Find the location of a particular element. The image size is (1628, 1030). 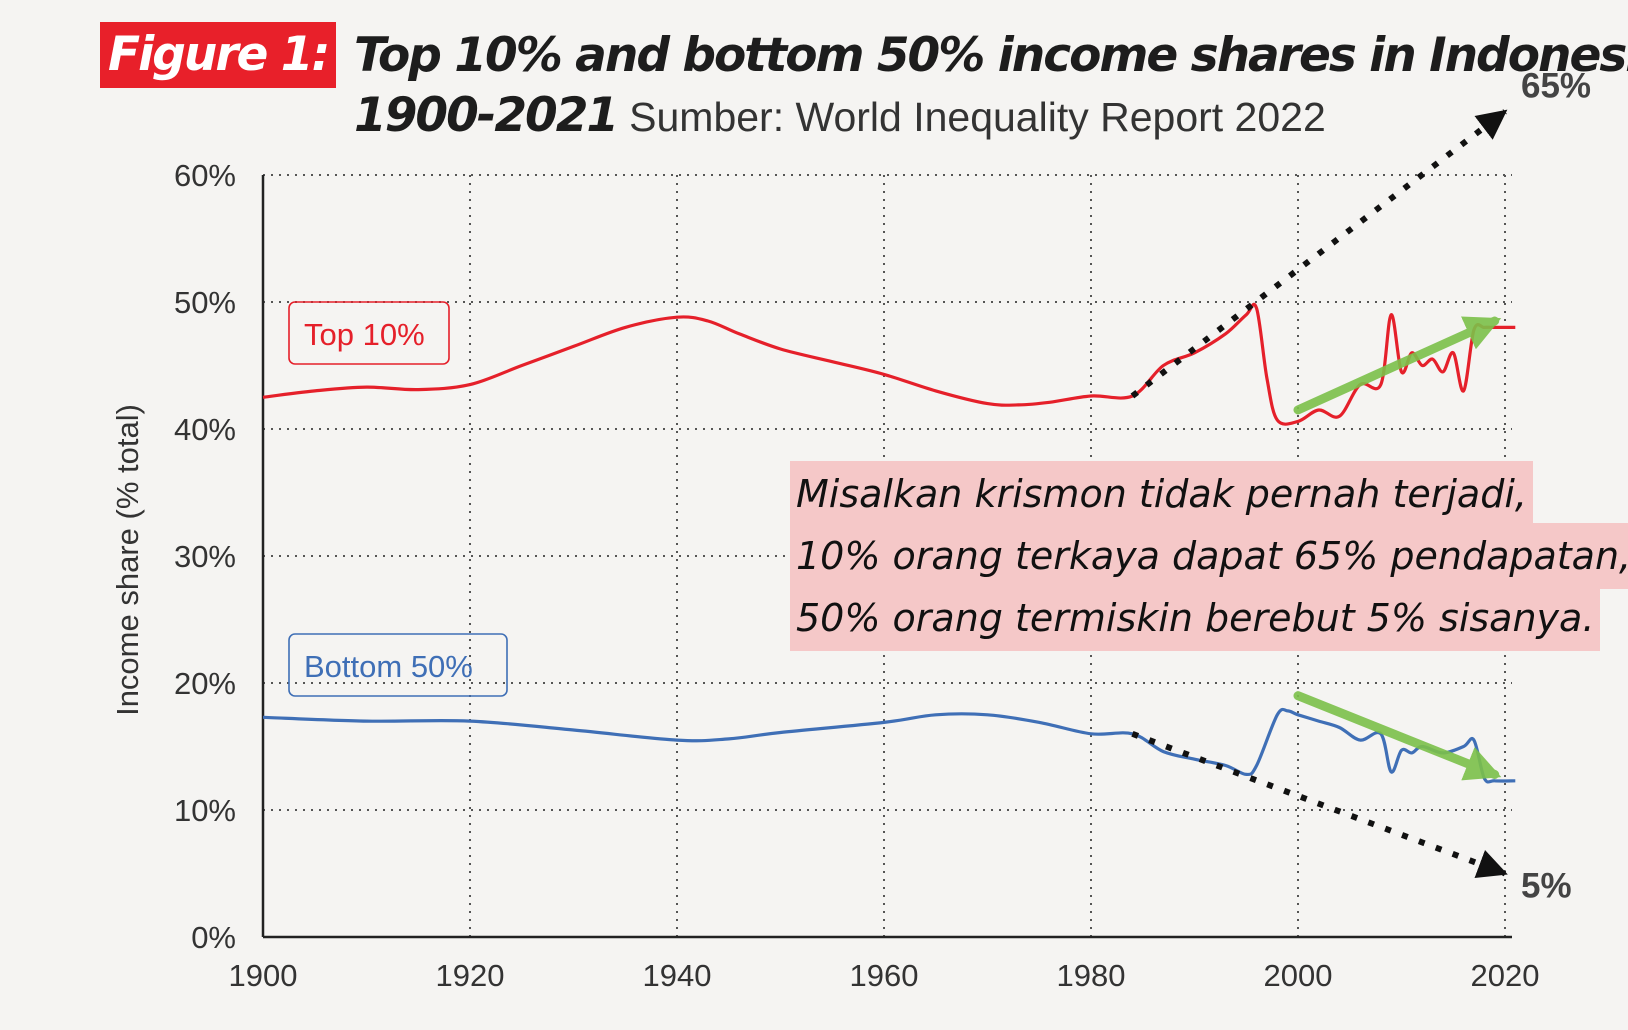

x-tick-label: 1900 is located at coordinates (263, 975).